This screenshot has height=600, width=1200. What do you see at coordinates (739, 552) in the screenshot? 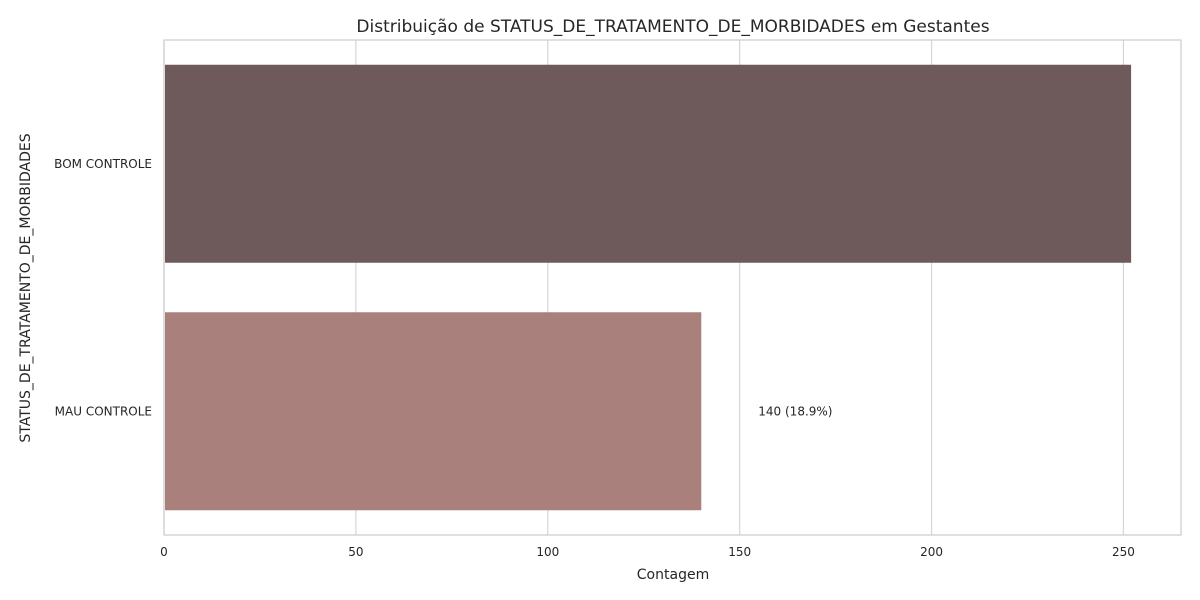
I see `x-tick-label: 150` at bounding box center [739, 552].